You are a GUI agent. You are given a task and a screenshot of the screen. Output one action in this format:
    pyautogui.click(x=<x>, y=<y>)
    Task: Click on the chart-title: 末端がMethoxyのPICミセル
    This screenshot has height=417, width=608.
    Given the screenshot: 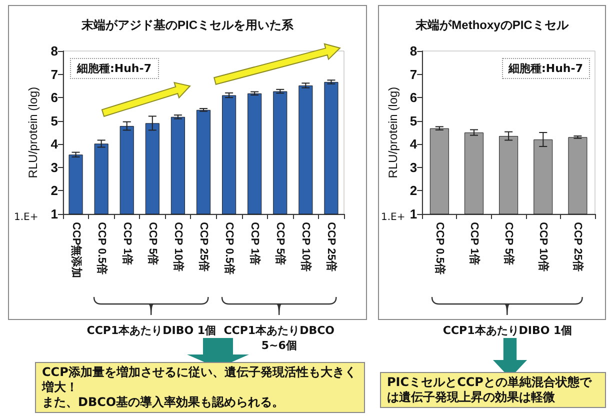 What is the action you would take?
    pyautogui.click(x=492, y=25)
    